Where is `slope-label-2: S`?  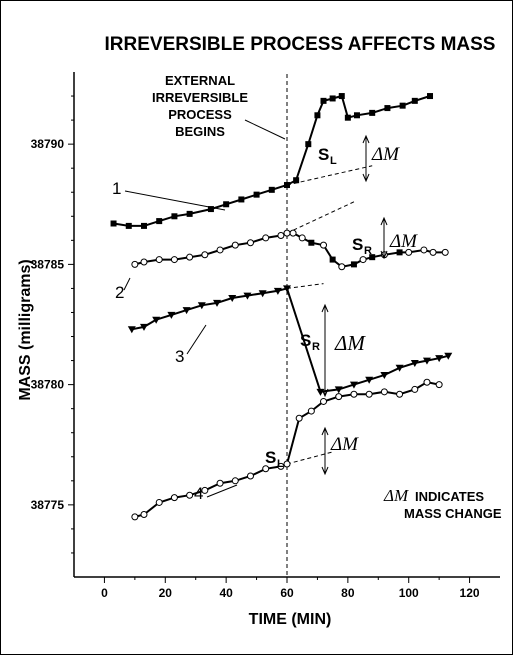
slope-label-2: S is located at coordinates (357, 244).